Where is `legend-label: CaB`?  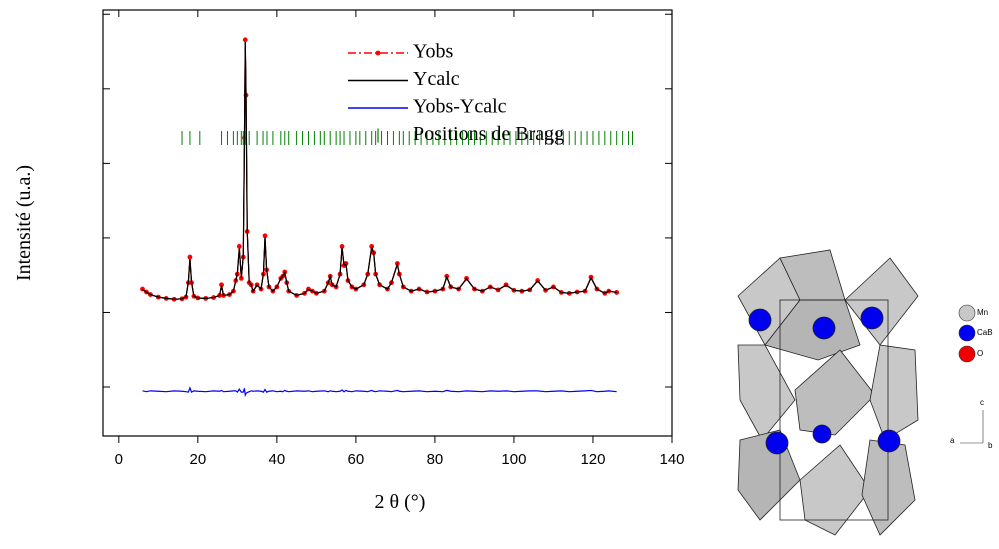
legend-label: CaB is located at coordinates (985, 332).